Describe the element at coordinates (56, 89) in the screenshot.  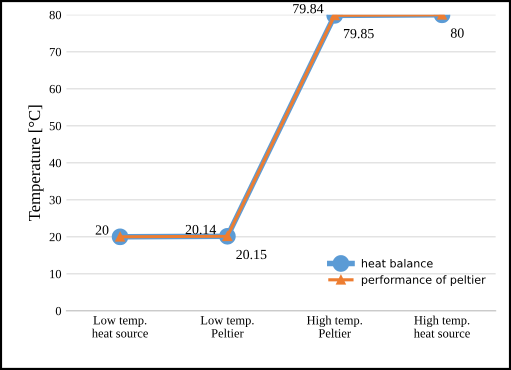
I see `y-tick-label: 60` at that location.